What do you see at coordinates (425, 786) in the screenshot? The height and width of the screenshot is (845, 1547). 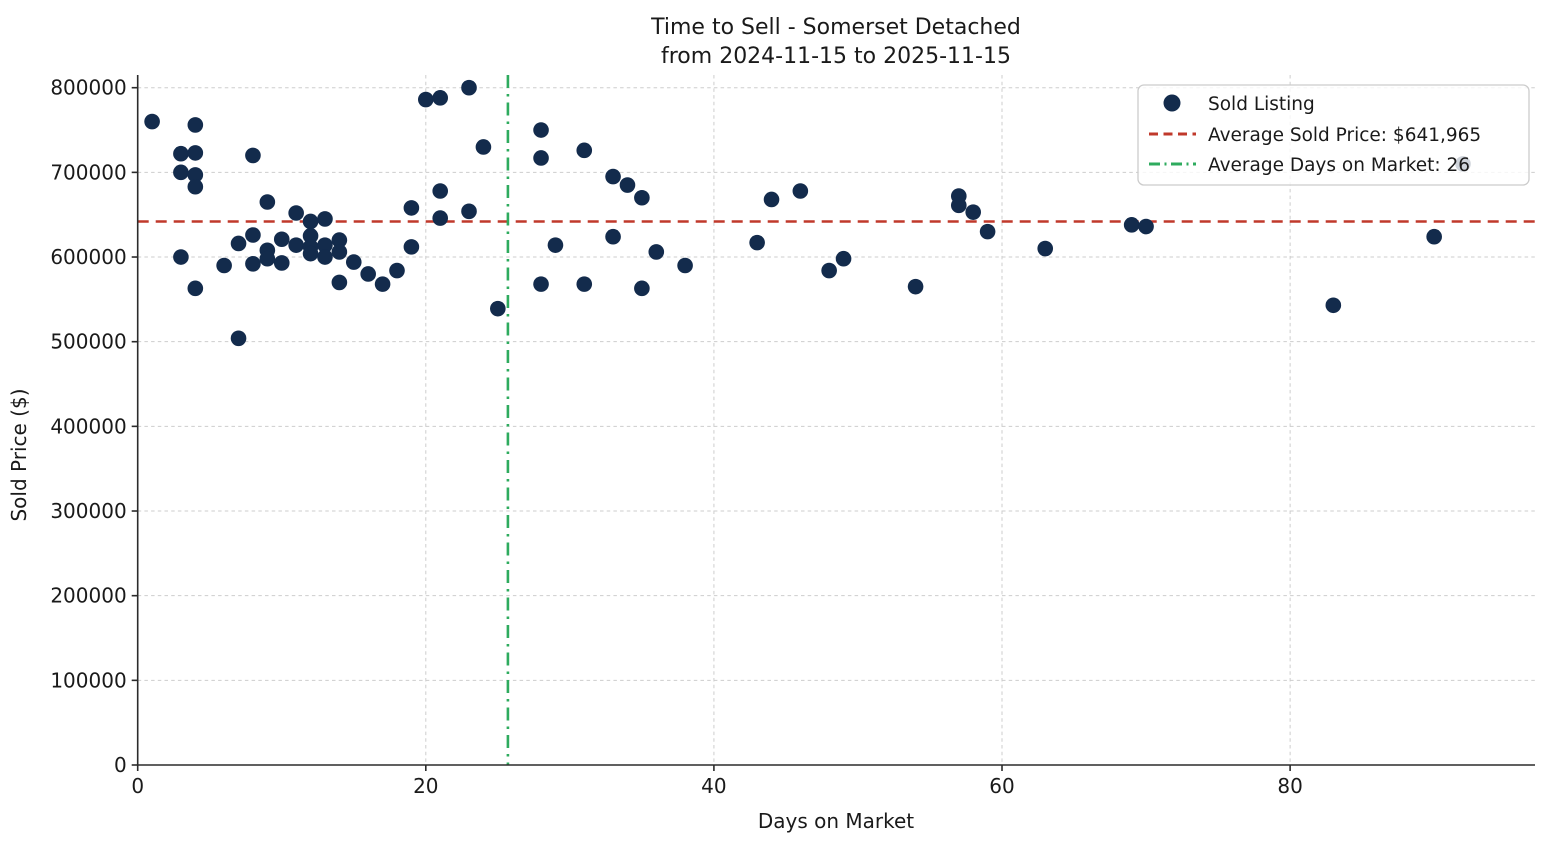 I see `x-tick-label: 20` at bounding box center [425, 786].